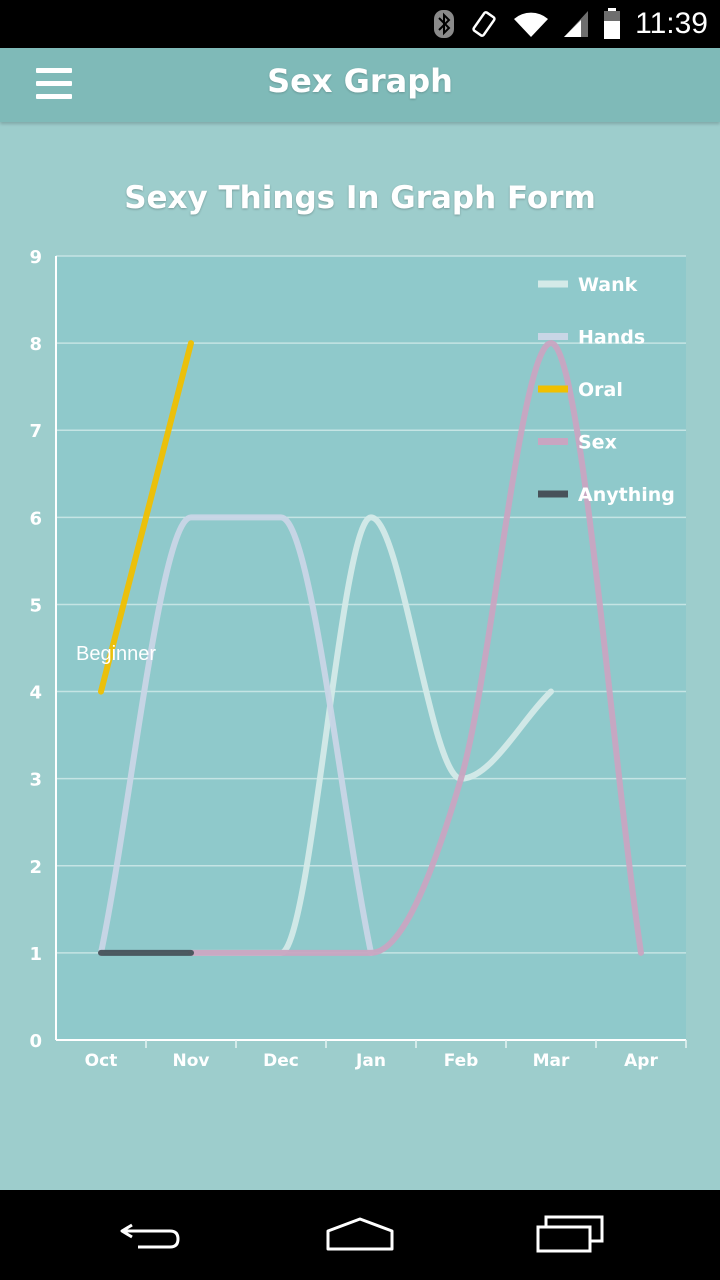  Describe the element at coordinates (35, 867) in the screenshot. I see `y-tick-label: 2` at that location.